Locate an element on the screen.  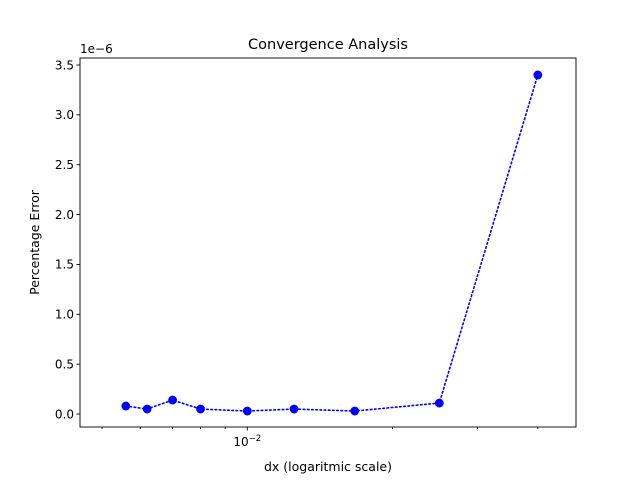
y-axis-offset-label: 1e−6 is located at coordinates (96, 49).